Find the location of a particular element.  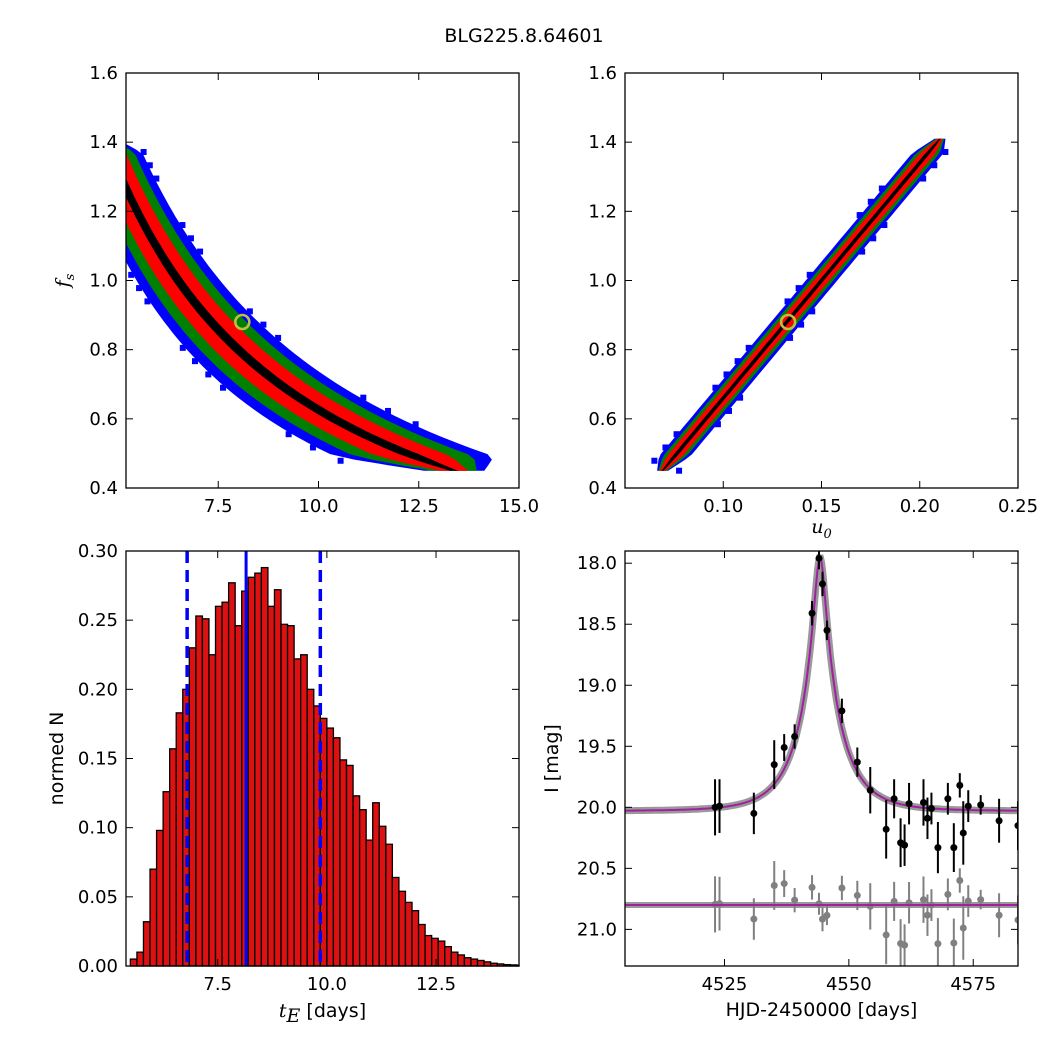

x-axis-label: HJD-2450000 [days] is located at coordinates (822, 1010).